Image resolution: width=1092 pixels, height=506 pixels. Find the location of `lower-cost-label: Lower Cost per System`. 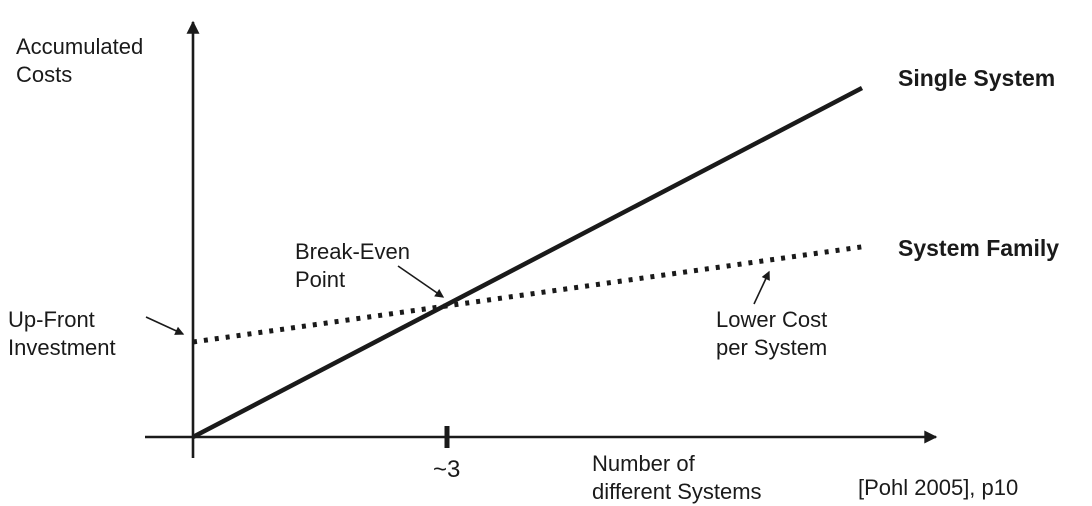

lower-cost-label: Lower Cost per System is located at coordinates (772, 333).